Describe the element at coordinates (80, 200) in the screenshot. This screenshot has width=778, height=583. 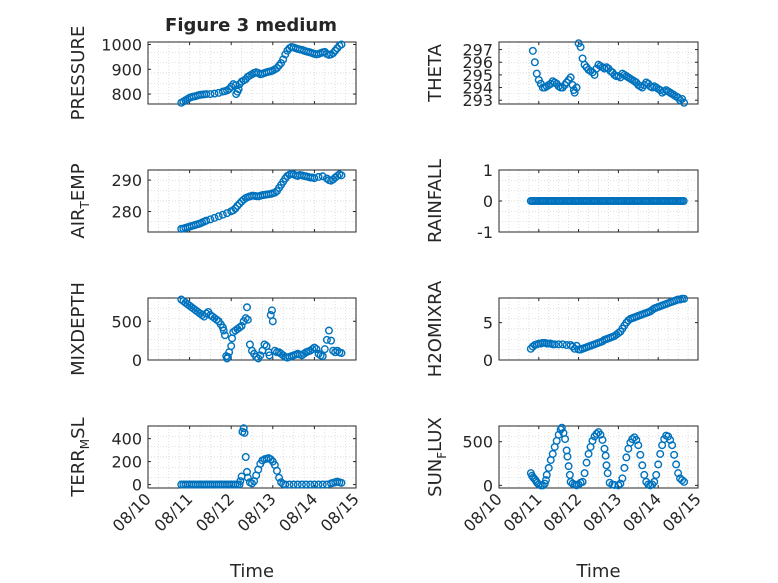
I see `y-axis-label: AIRTEMP` at that location.